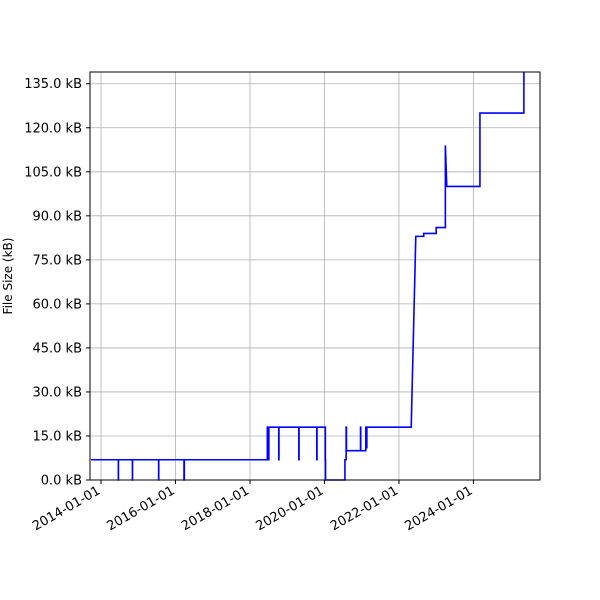 This screenshot has width=600, height=600. Describe the element at coordinates (66, 508) in the screenshot. I see `x-tick-label: 2014-01-01` at that location.